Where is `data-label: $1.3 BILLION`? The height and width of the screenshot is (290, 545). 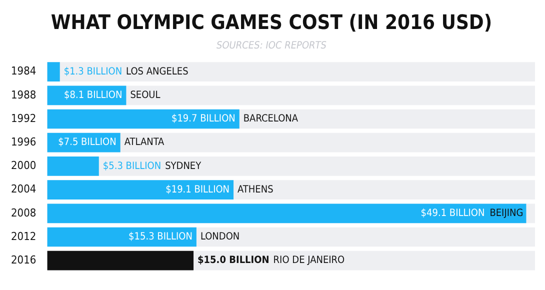 data-label: $1.3 BILLION is located at coordinates (93, 72).